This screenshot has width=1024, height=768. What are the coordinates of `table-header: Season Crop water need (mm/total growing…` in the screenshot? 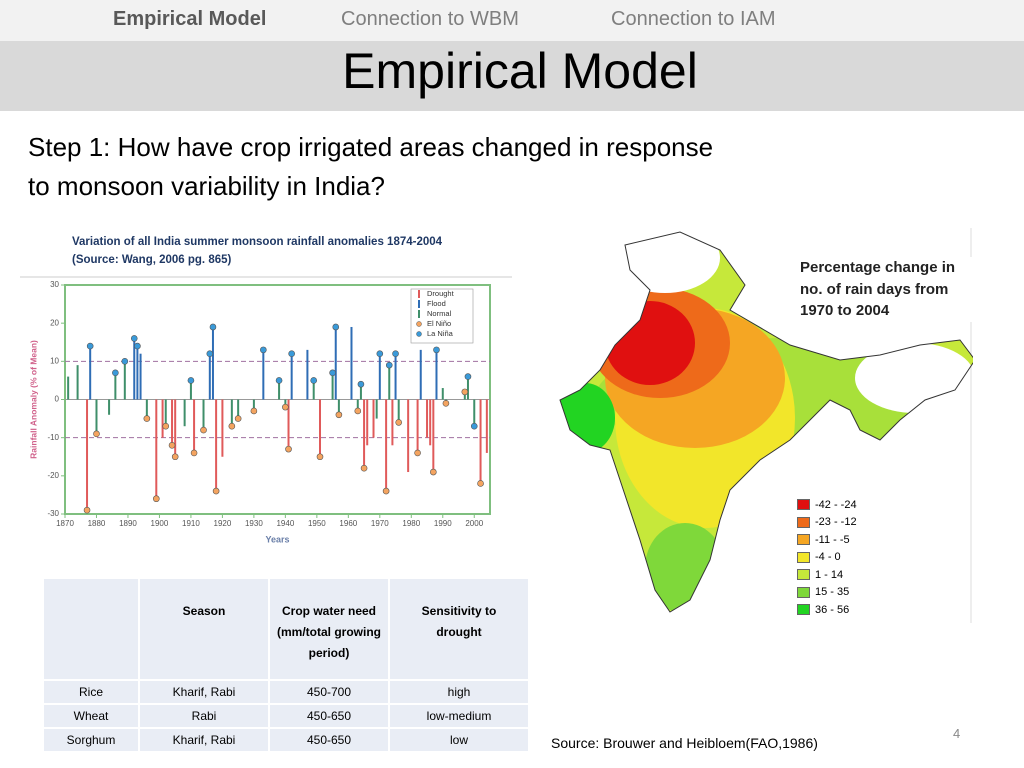 It's located at (286, 629).